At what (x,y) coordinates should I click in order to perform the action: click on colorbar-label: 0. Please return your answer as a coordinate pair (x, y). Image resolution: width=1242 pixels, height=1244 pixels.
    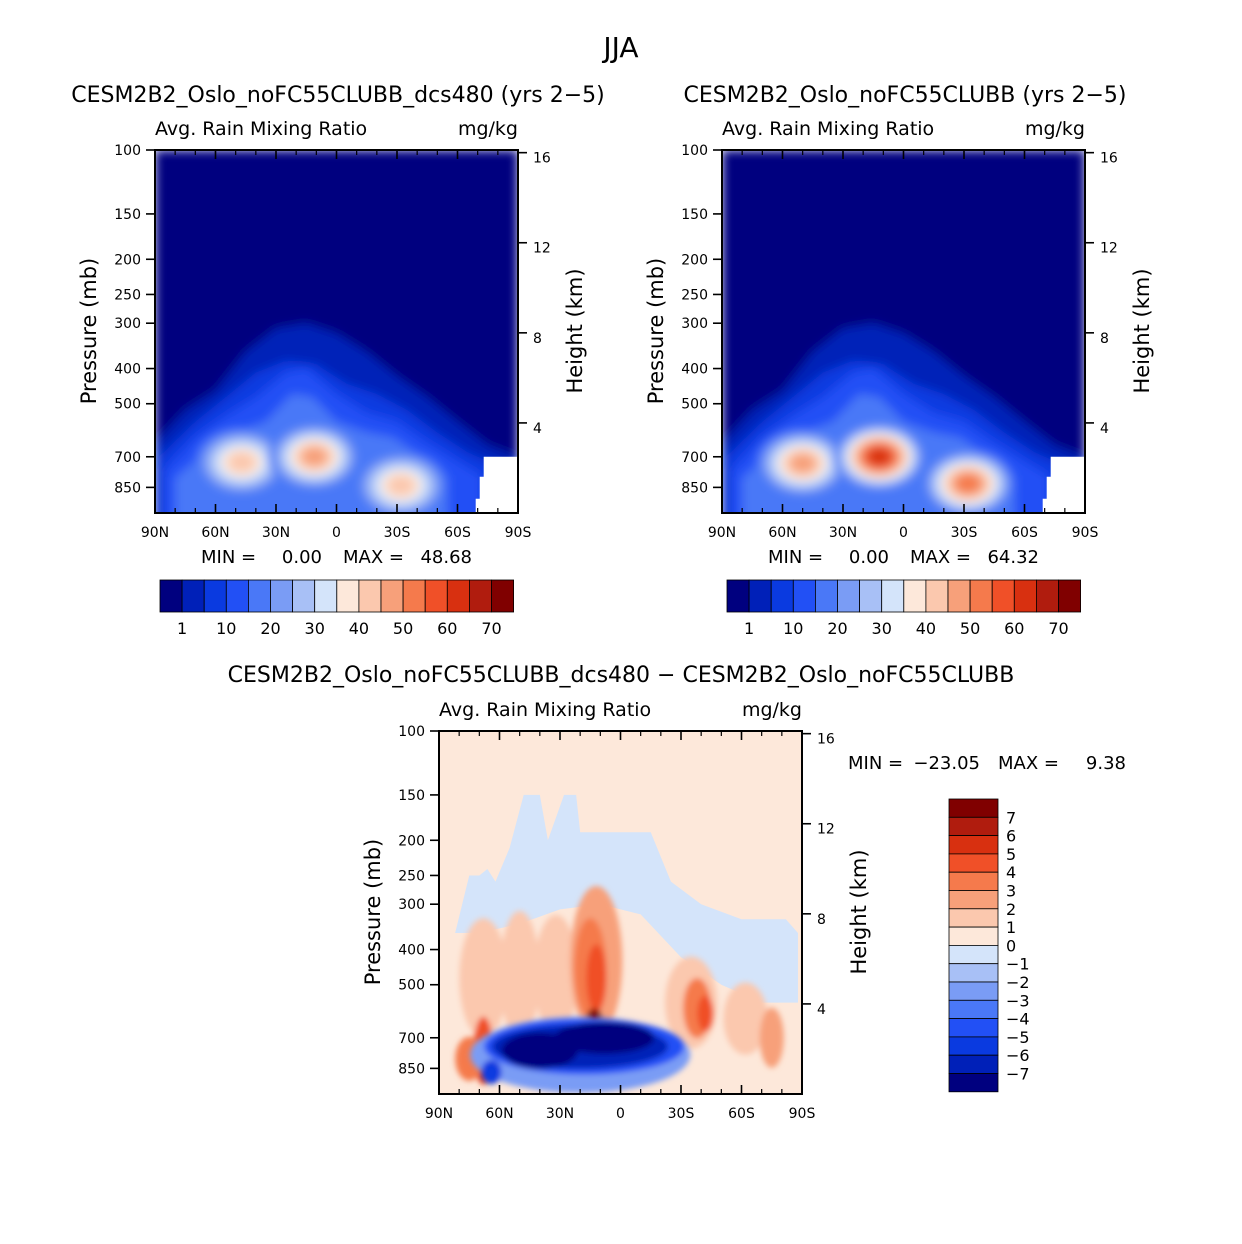
    Looking at the image, I should click on (1011, 945).